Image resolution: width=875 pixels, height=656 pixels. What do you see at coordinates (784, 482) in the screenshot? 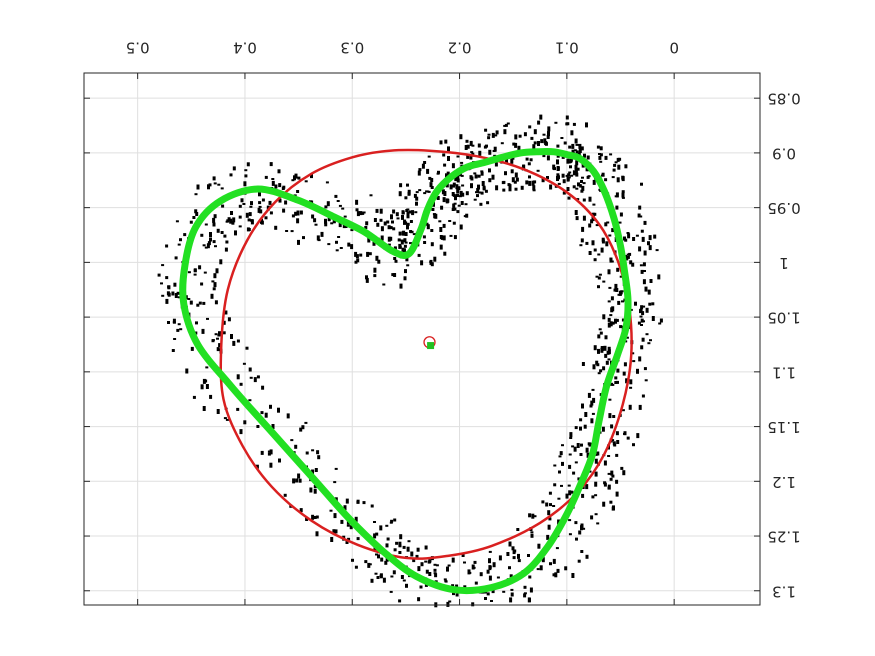
I see `y-tick-label: 1.2` at bounding box center [784, 482].